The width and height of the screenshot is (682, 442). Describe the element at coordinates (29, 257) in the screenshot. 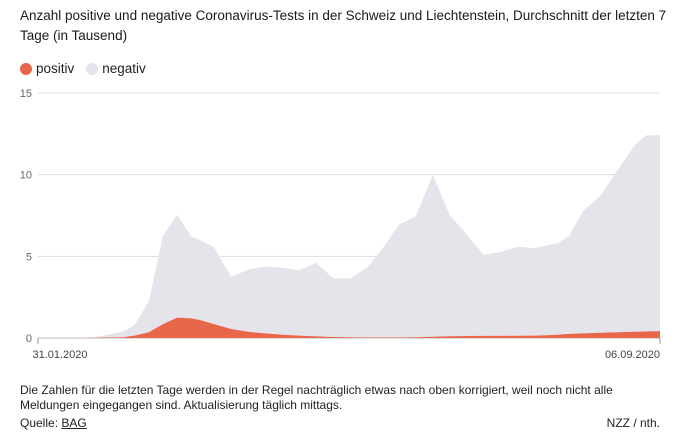

I see `y-tick-label-5: 5` at that location.